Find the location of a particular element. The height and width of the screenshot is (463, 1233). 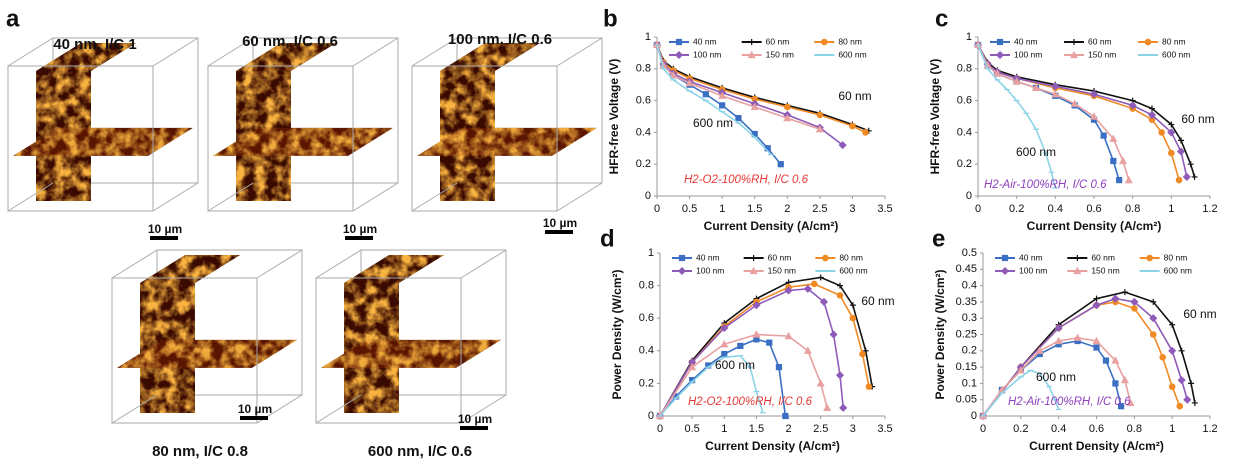

x-tick-label: 3 is located at coordinates (853, 429).